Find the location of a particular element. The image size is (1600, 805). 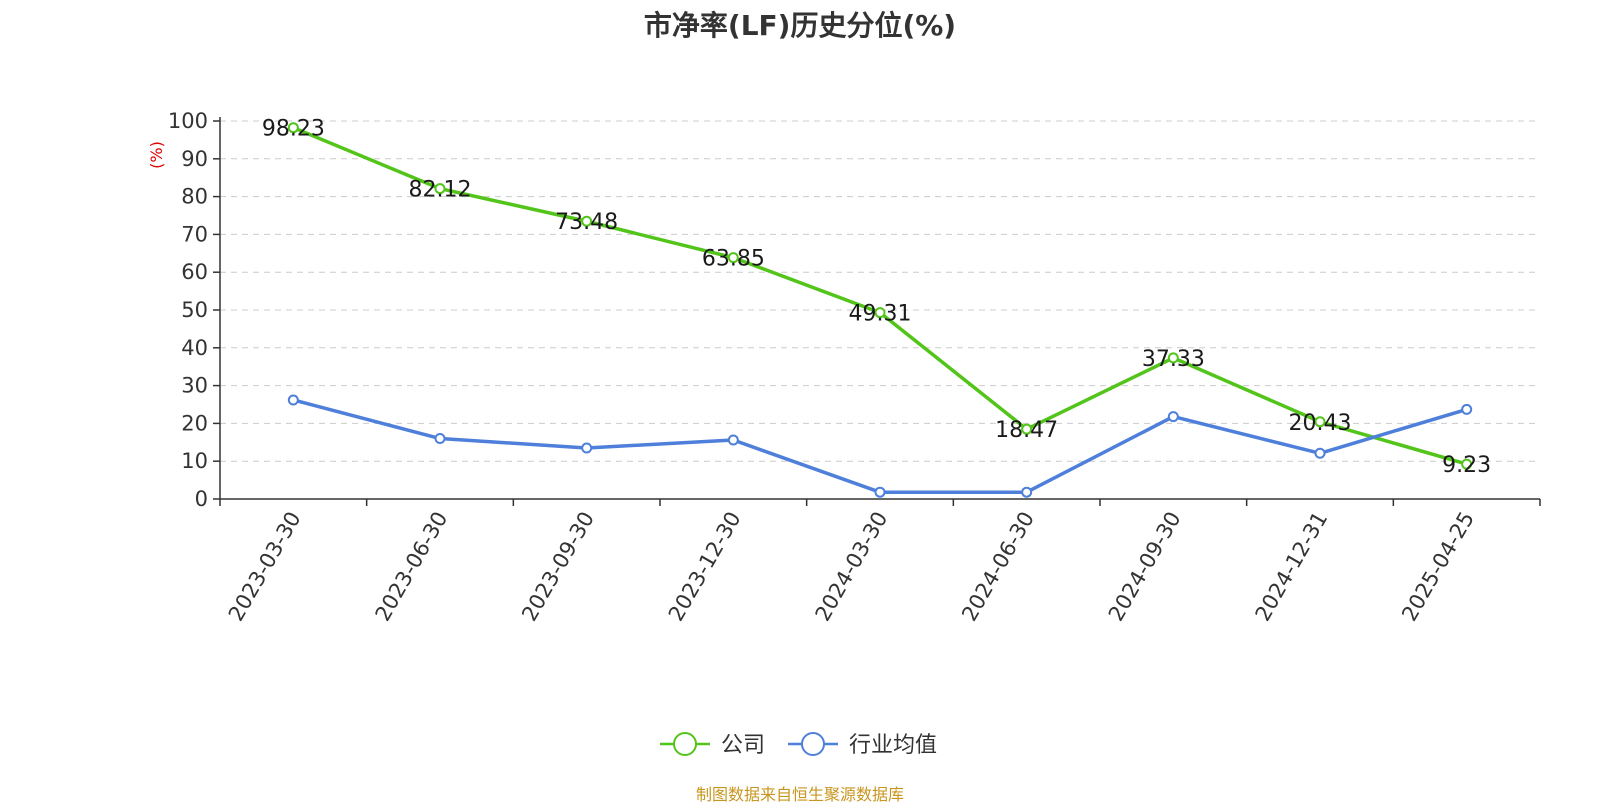

data-label: 73.48 is located at coordinates (586, 222).